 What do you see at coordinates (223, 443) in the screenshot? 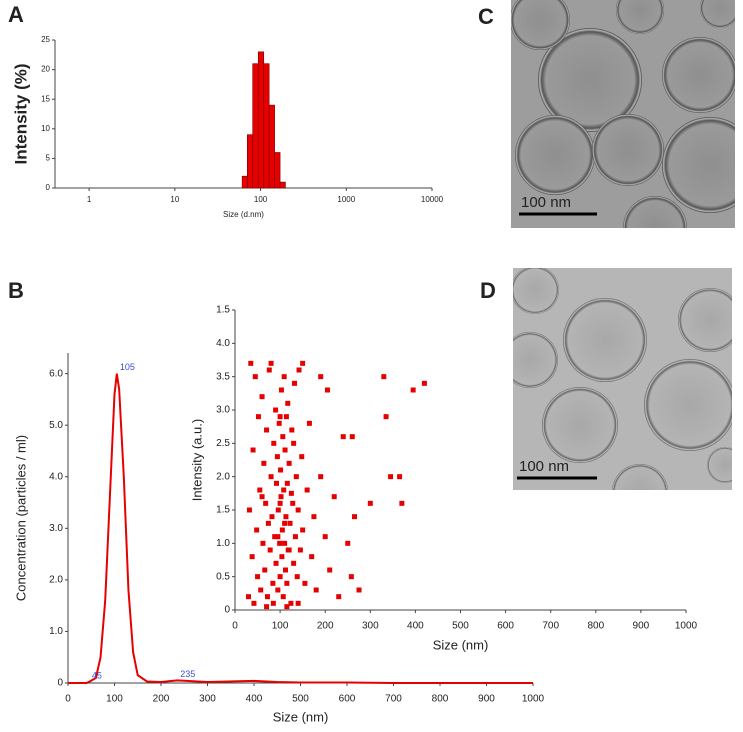
I see `y-tick-label: 2.5` at bounding box center [223, 443].